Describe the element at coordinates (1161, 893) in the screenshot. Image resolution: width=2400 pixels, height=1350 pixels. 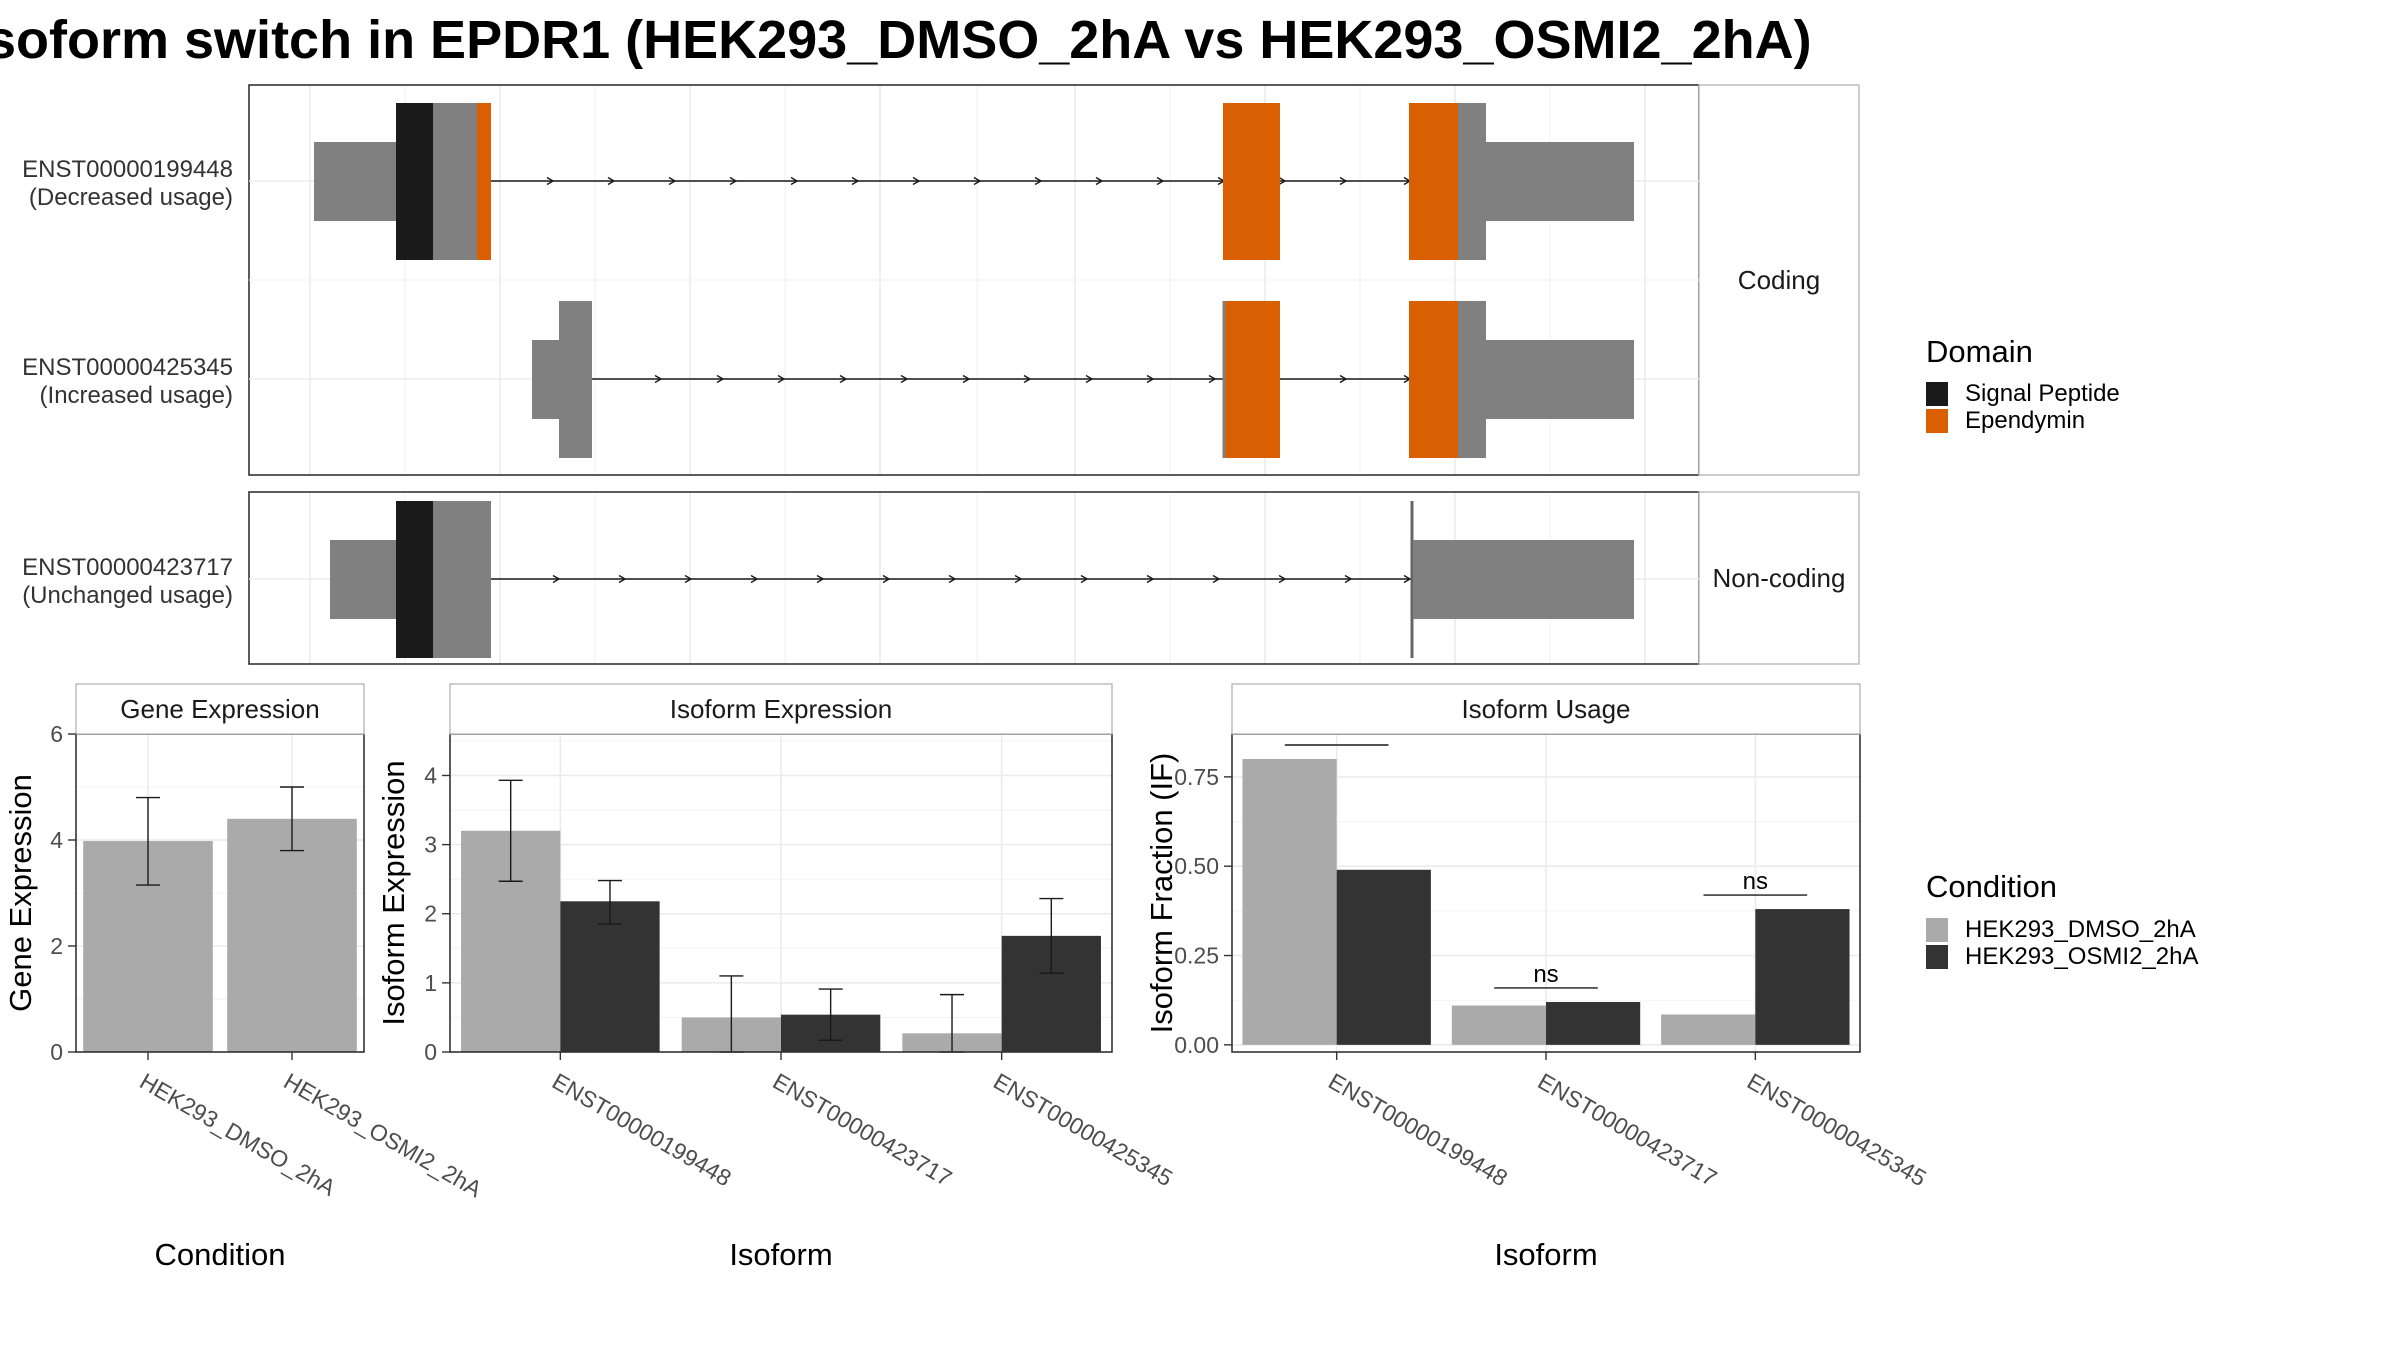
I see `y-axis-title: Isoform Fraction (IF)` at that location.